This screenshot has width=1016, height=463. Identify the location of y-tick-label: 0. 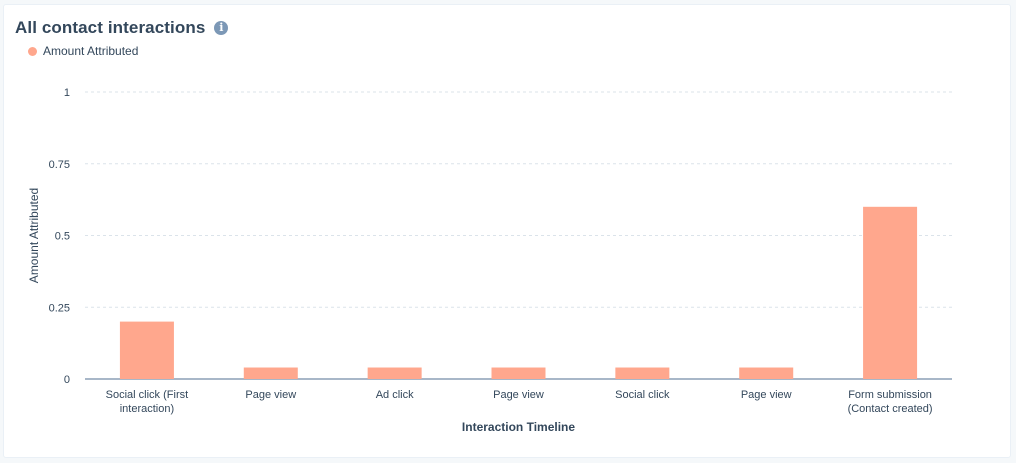
(67, 380).